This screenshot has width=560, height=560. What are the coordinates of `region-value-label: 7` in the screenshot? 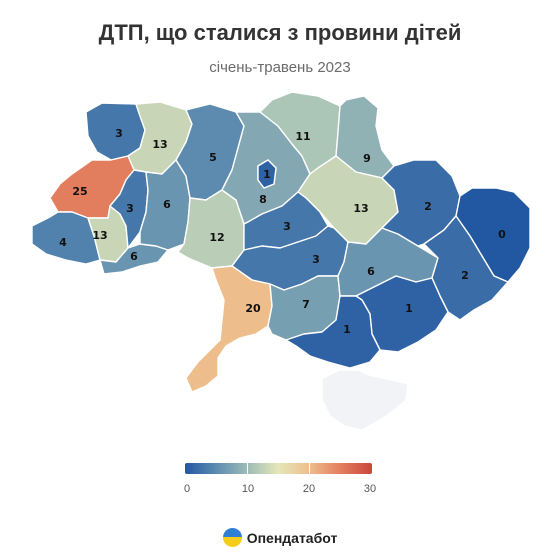 It's located at (306, 304).